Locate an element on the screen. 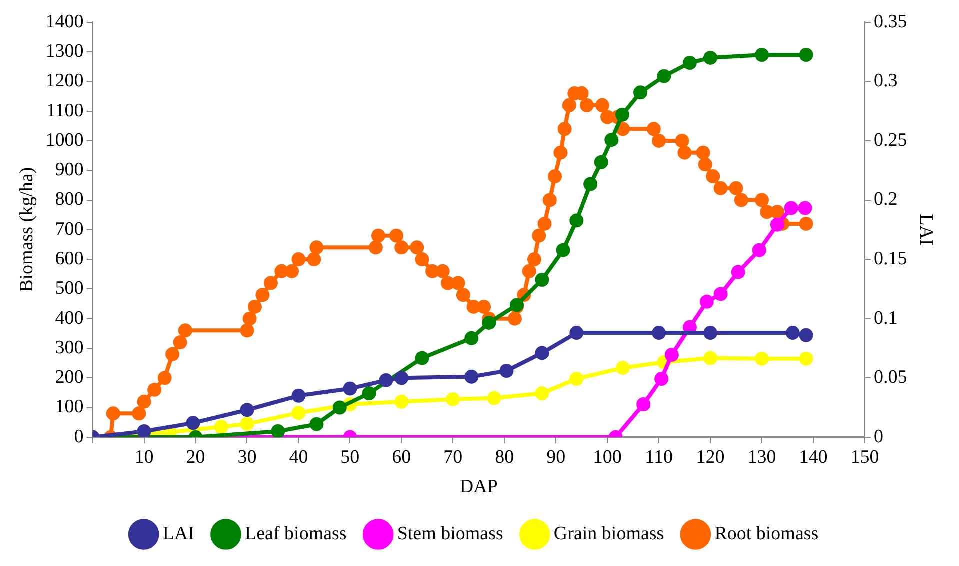 Image resolution: width=959 pixels, height=566 pixels. legend-label: LAI is located at coordinates (178, 533).